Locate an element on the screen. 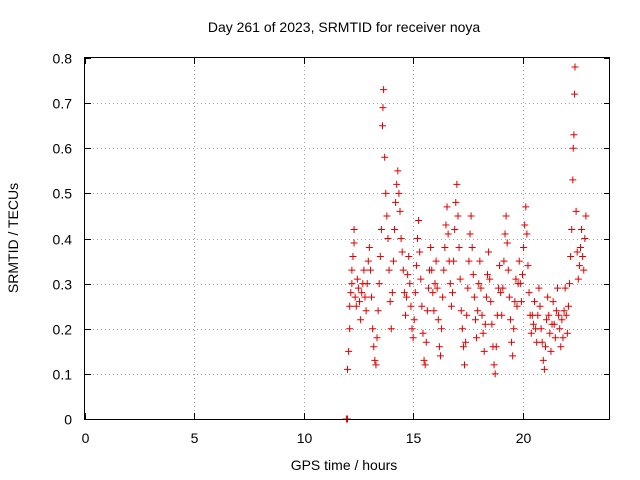 The image size is (640, 480). x-tick-label: 5 is located at coordinates (195, 438).